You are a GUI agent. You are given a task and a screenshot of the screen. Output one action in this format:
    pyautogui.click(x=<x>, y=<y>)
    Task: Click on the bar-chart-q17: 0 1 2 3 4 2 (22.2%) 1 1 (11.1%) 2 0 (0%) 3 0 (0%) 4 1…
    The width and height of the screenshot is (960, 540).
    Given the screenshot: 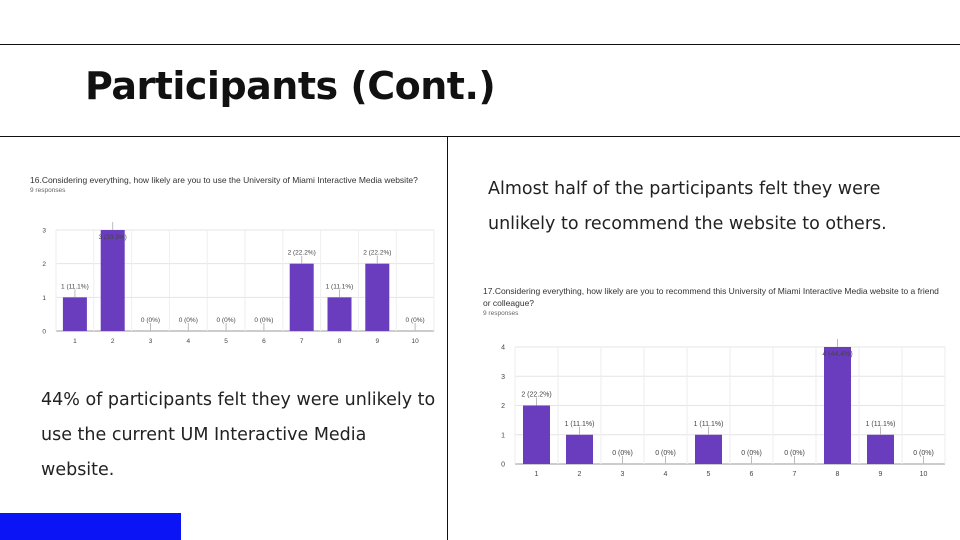 What is the action you would take?
    pyautogui.click(x=723, y=408)
    